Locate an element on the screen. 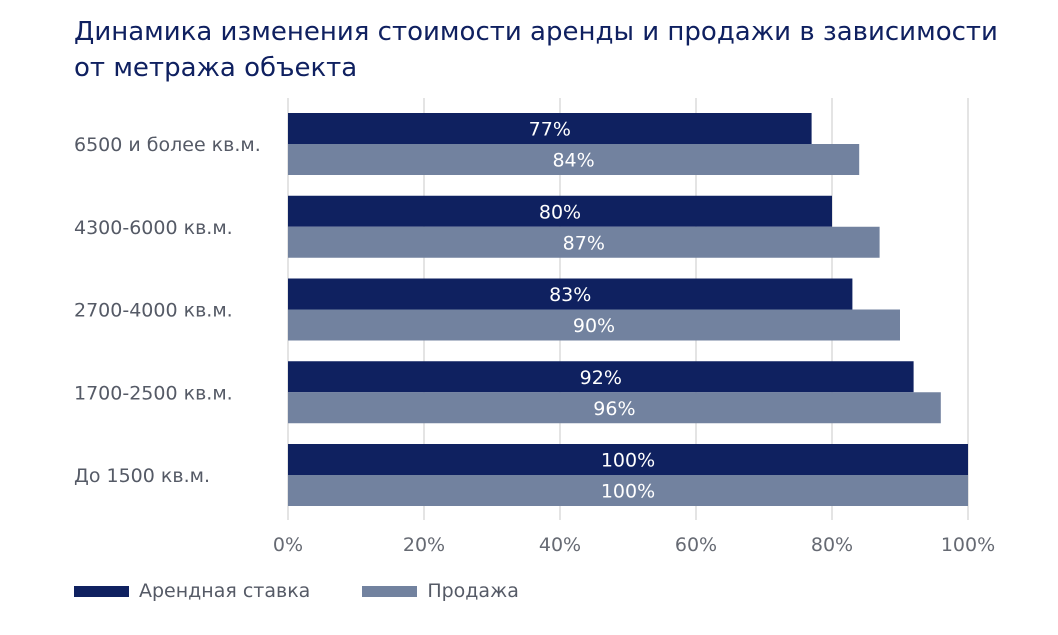 The width and height of the screenshot is (1058, 635). category-label: 4300-6000 кв.м. is located at coordinates (153, 228).